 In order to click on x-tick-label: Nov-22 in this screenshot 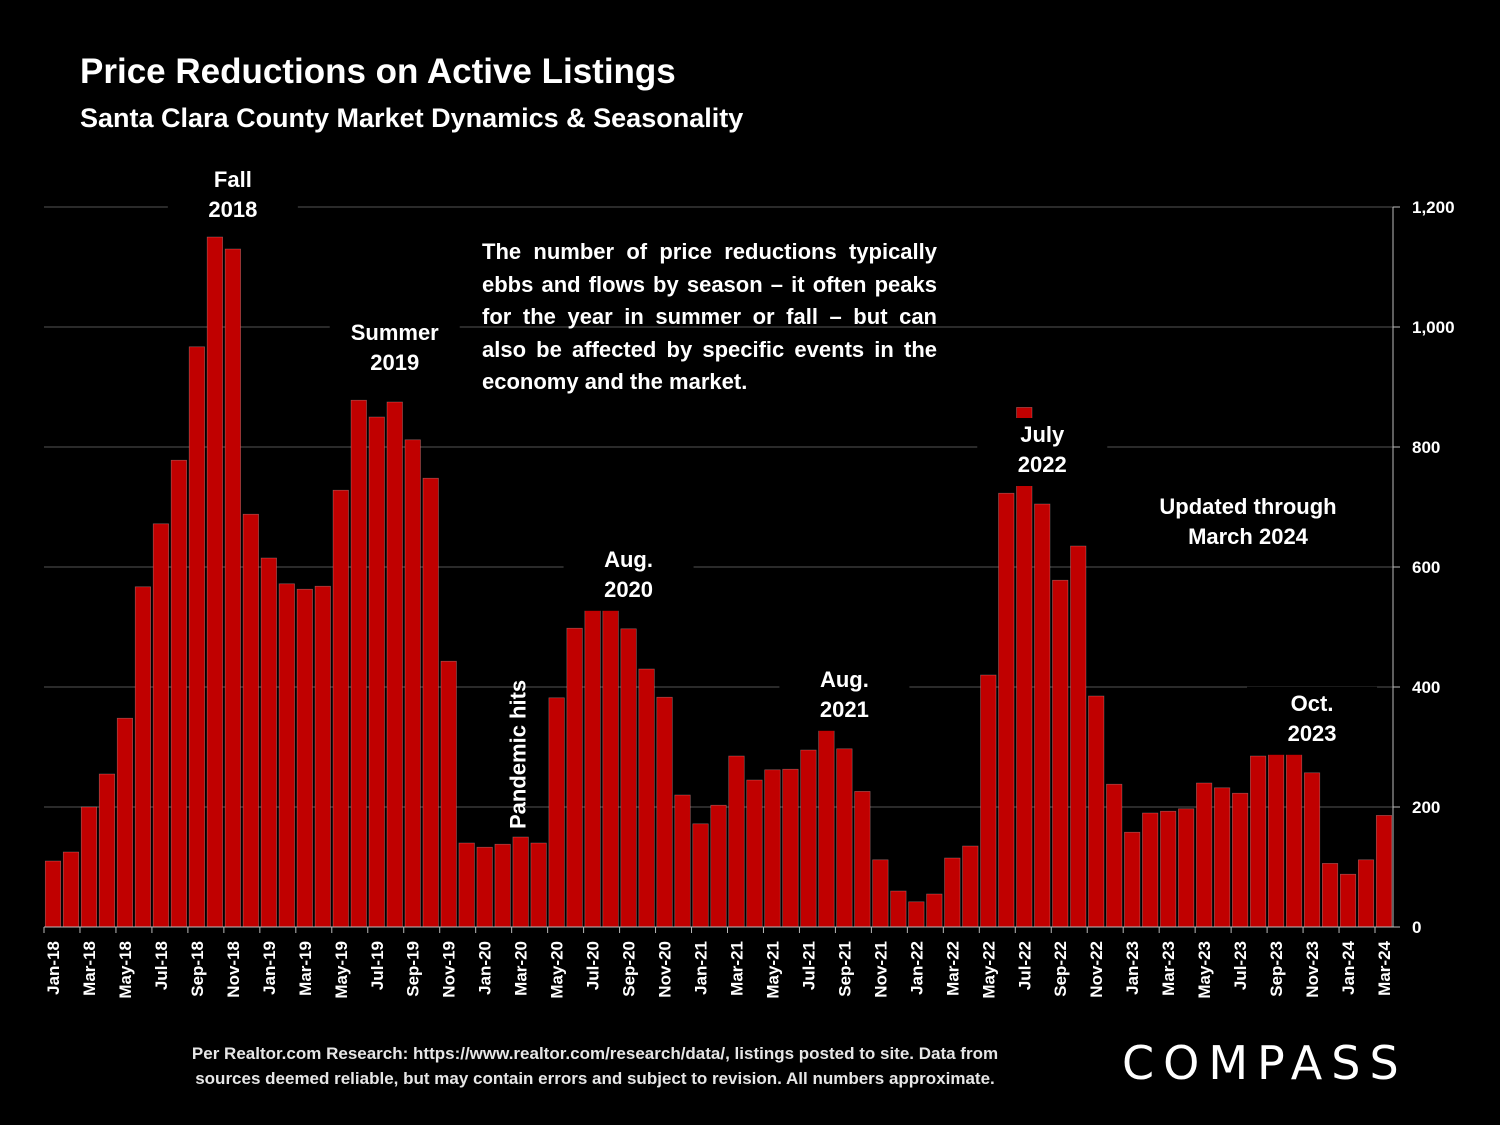, I will do `click(1096, 969)`.